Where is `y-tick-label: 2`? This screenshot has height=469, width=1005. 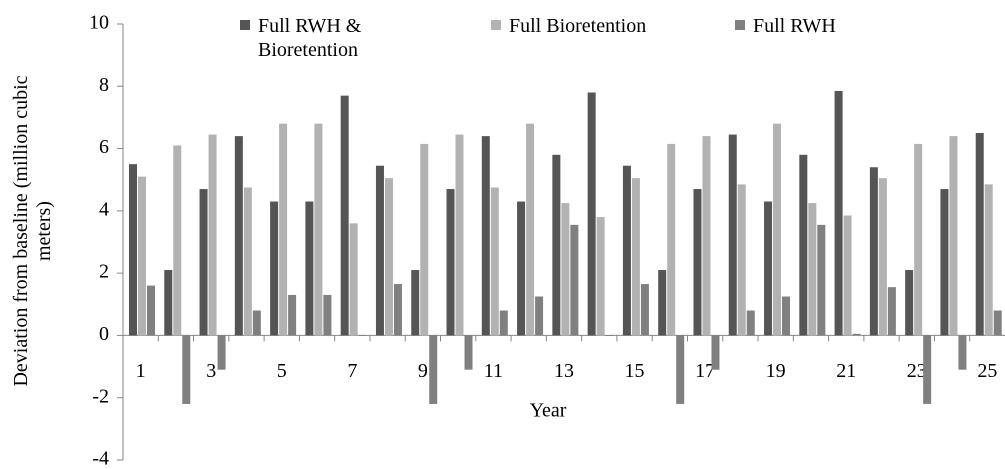
y-tick-label: 2 is located at coordinates (104, 272).